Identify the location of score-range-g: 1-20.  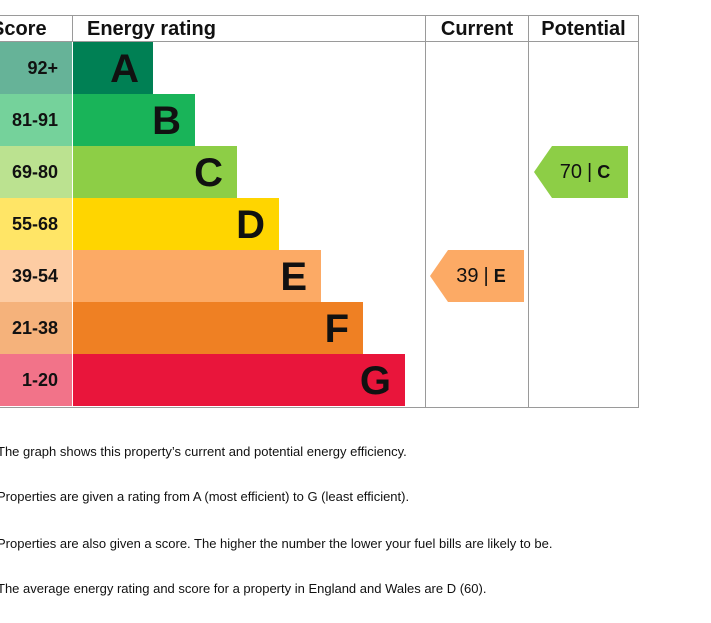
(39, 380).